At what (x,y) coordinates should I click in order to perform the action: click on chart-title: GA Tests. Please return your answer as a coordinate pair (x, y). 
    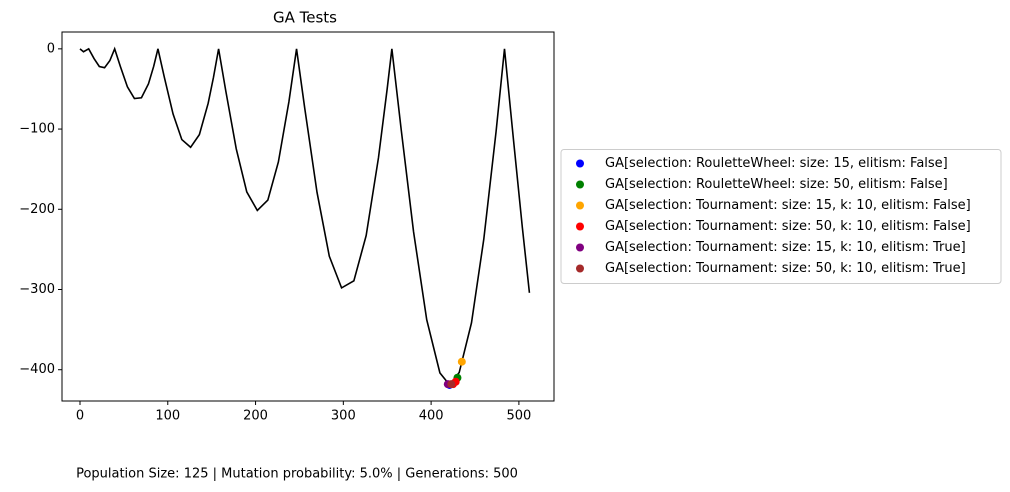
    Looking at the image, I should click on (305, 18).